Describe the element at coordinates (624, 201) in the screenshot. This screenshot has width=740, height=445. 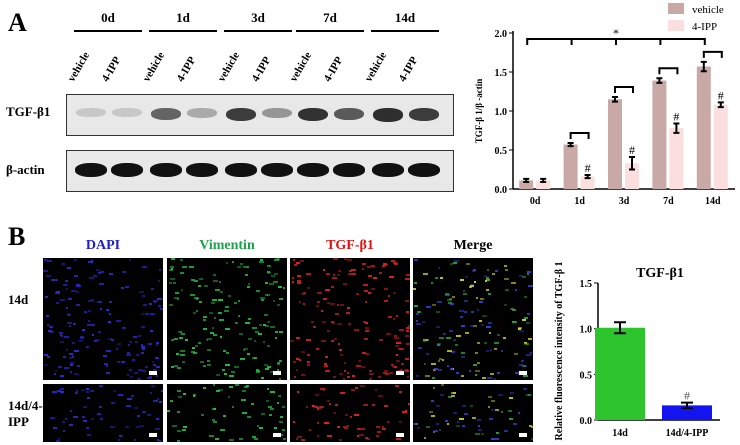
I see `x-tick-label: 3d` at that location.